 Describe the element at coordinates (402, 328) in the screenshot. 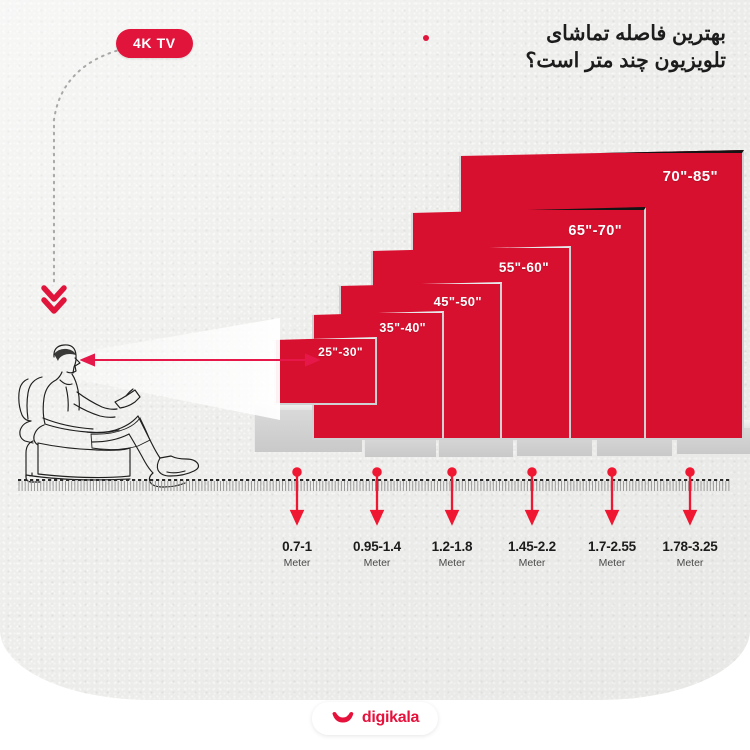

I see `tv-size-label: 35"-40"` at that location.